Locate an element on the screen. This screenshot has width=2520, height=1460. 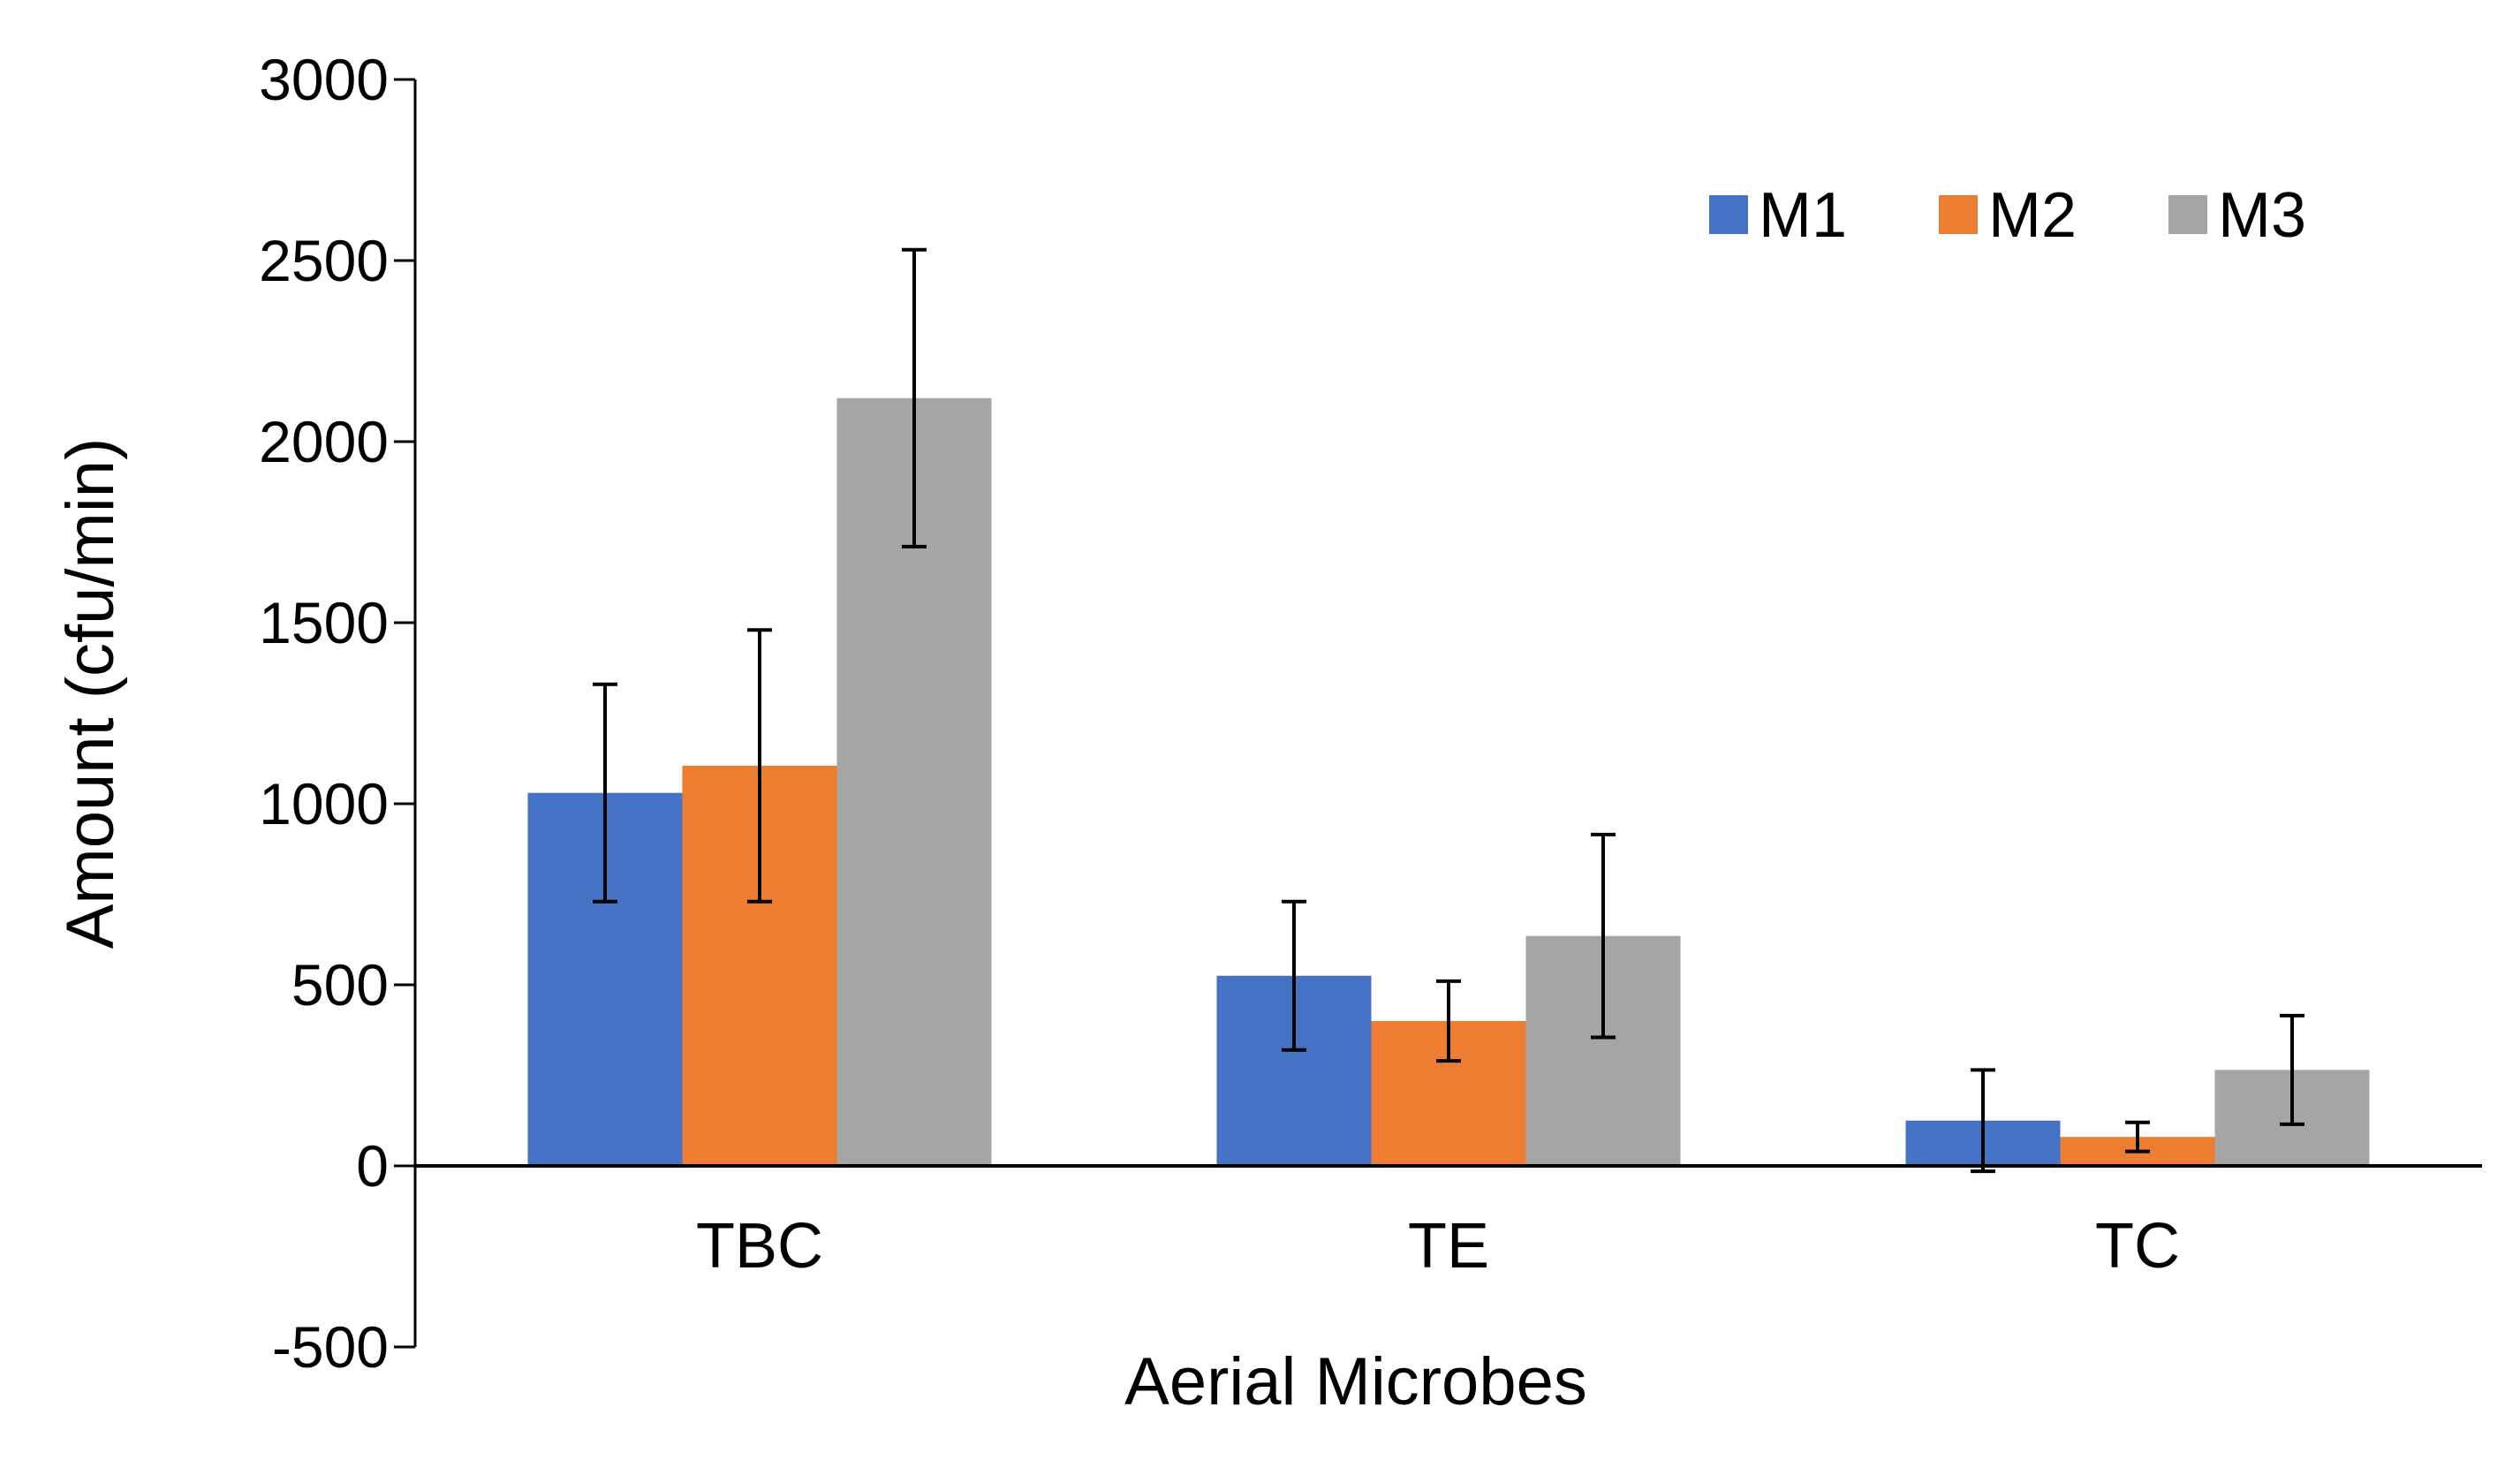
legend-label-m2: M2 is located at coordinates (2032, 215).